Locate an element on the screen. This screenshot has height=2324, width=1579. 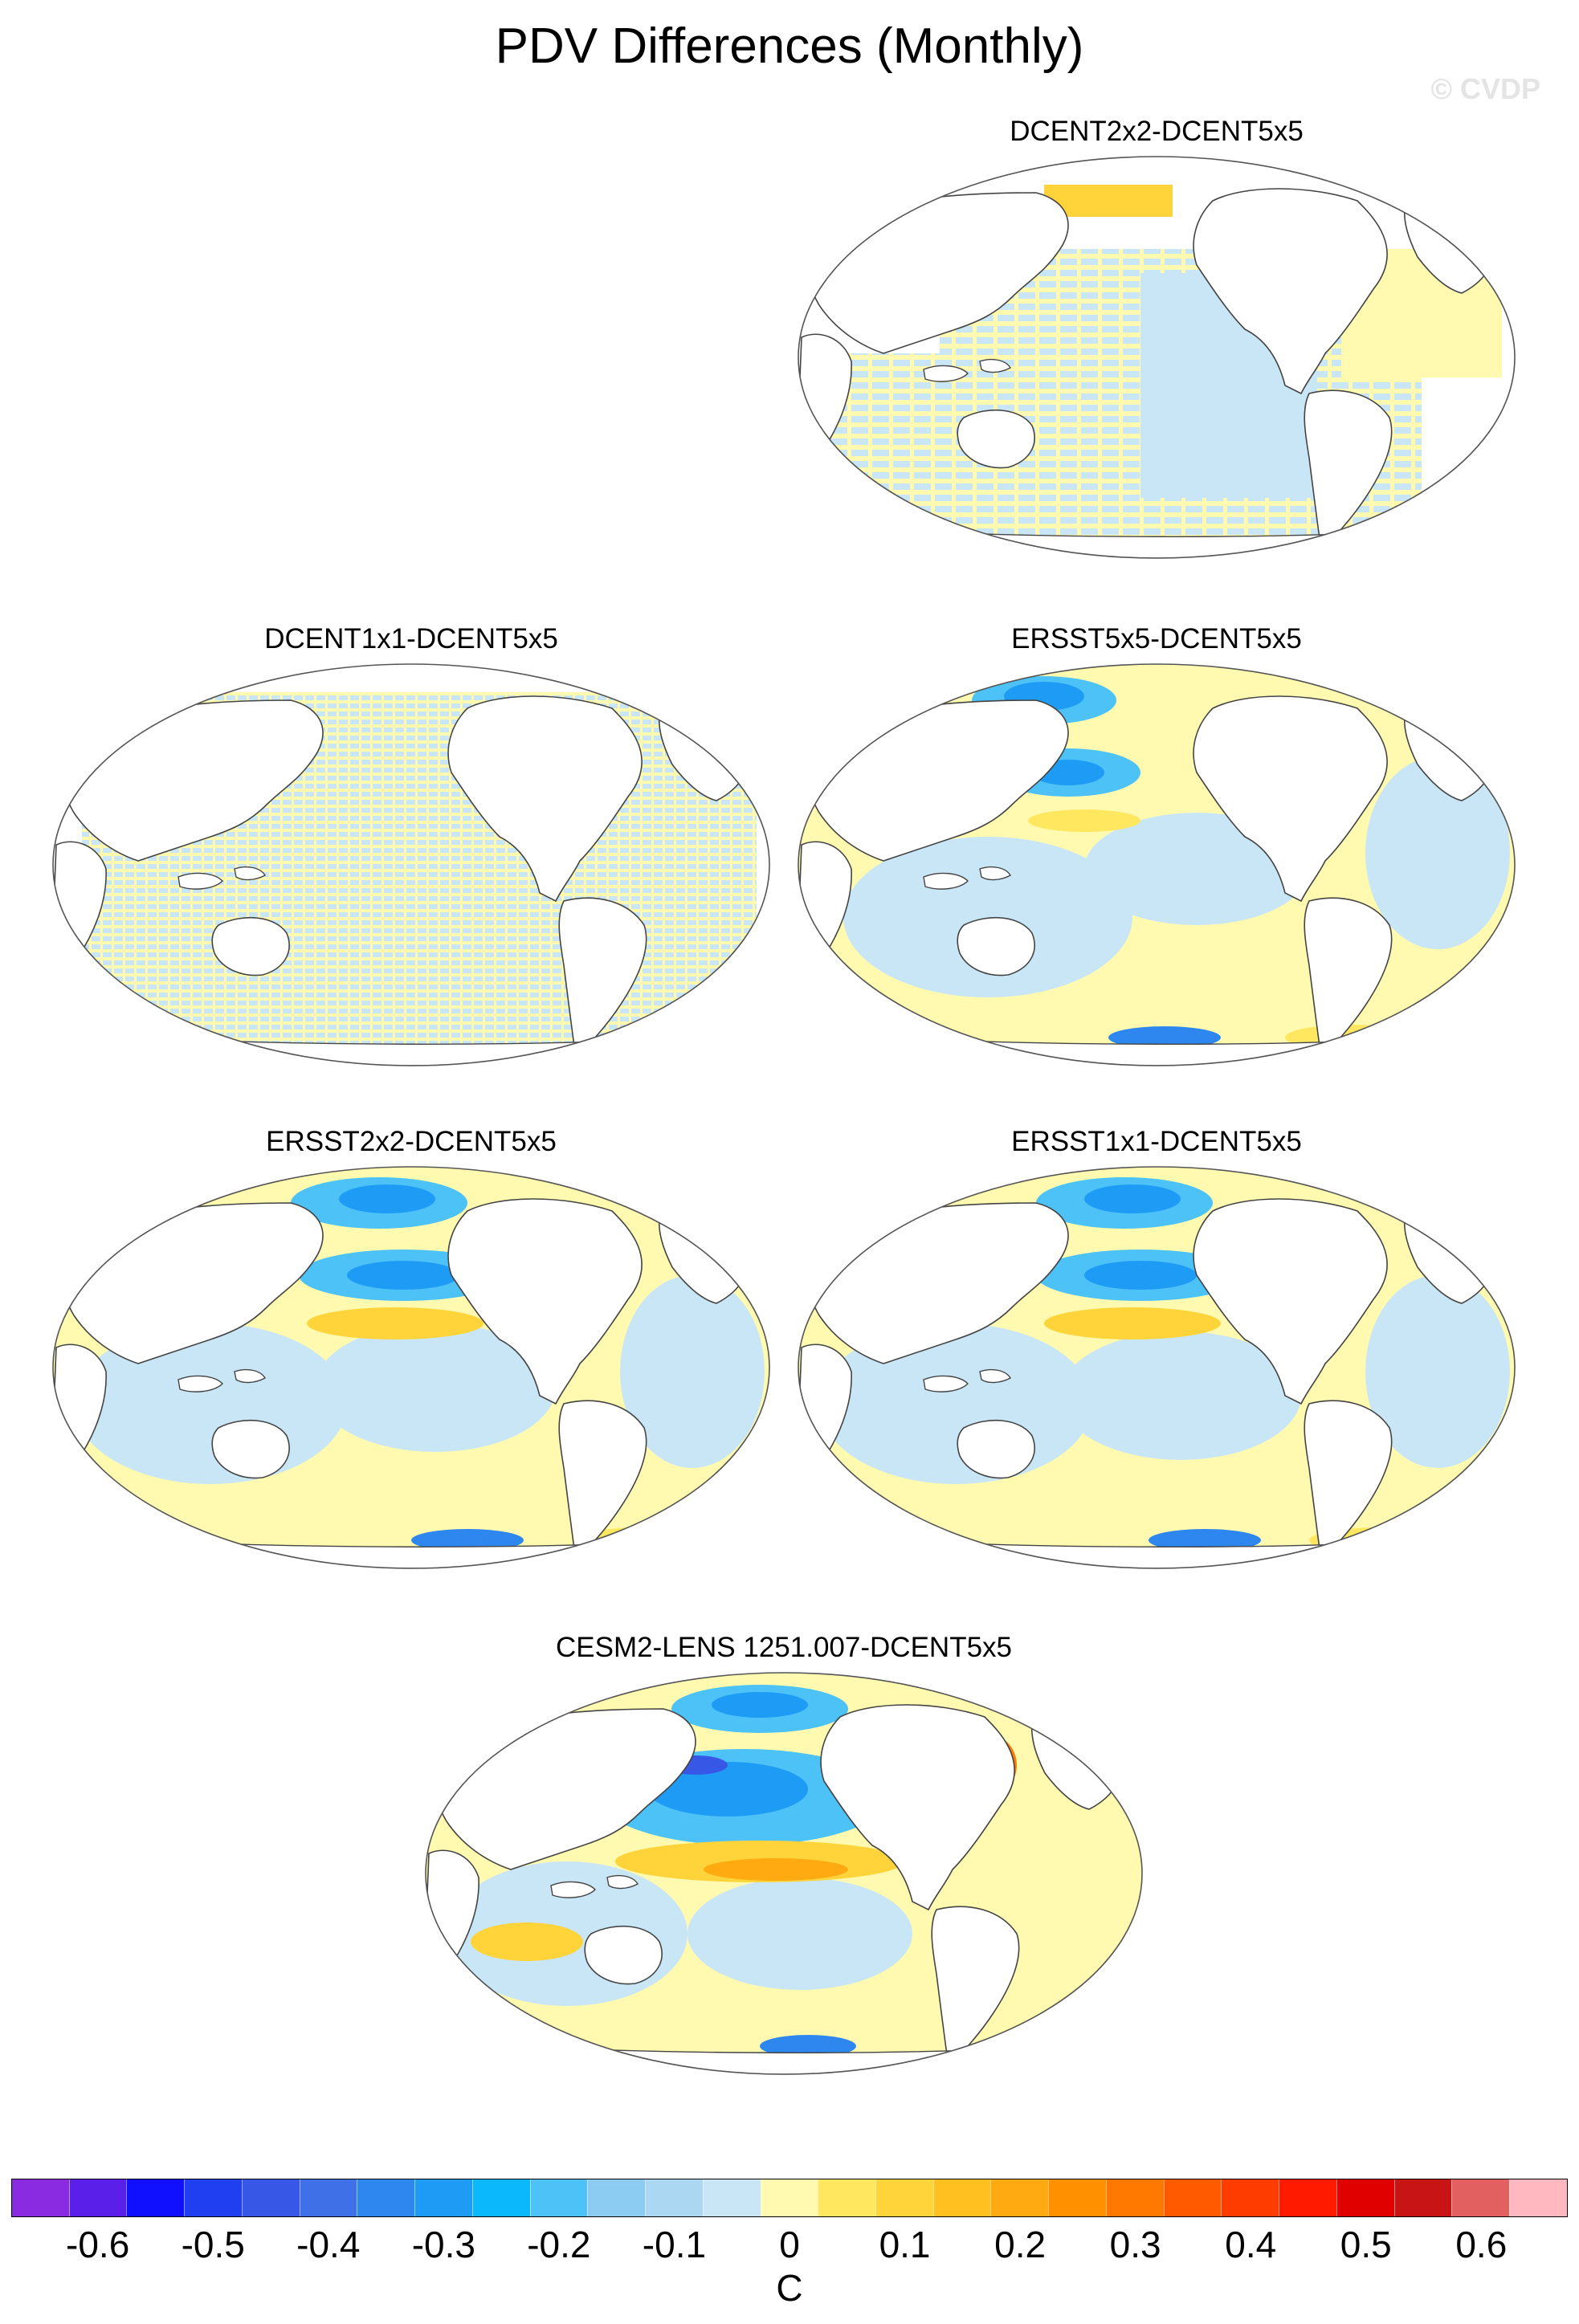
panel-title: ERSST5x5-DCENT5x5 is located at coordinates (1156, 638).